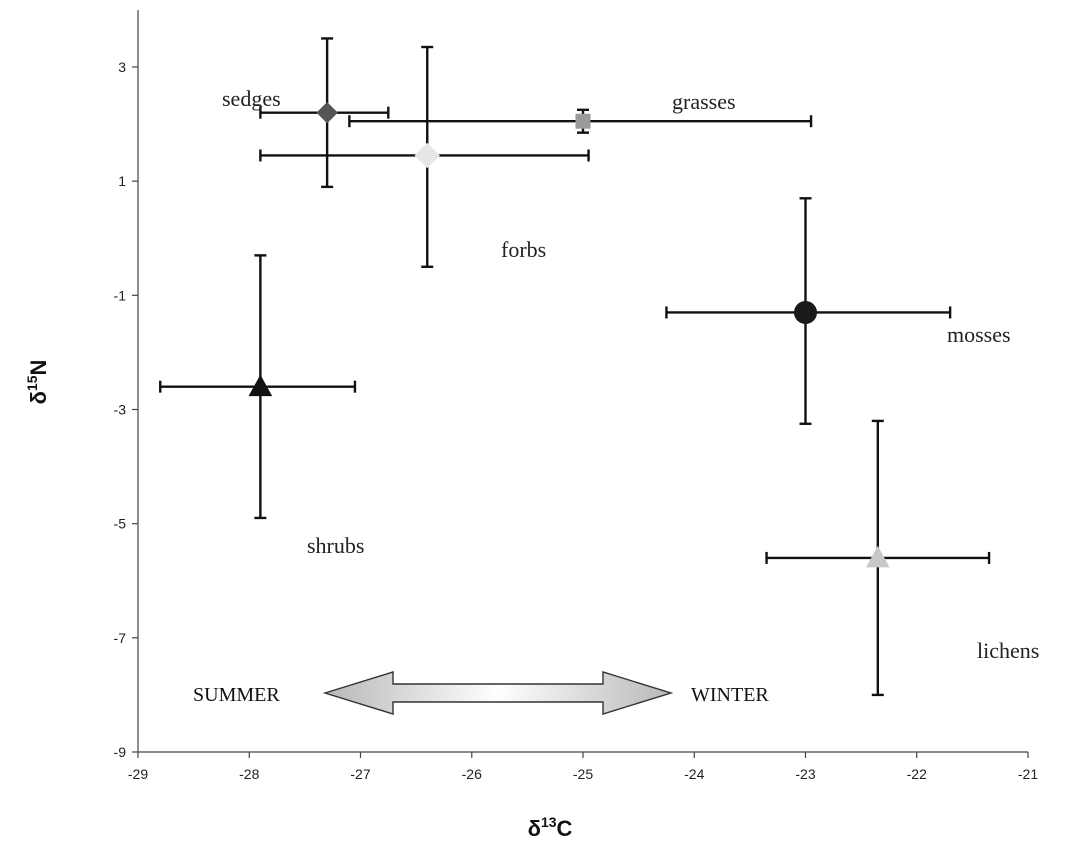 The width and height of the screenshot is (1077, 848). I want to click on label-forbs: forbs, so click(523, 249).